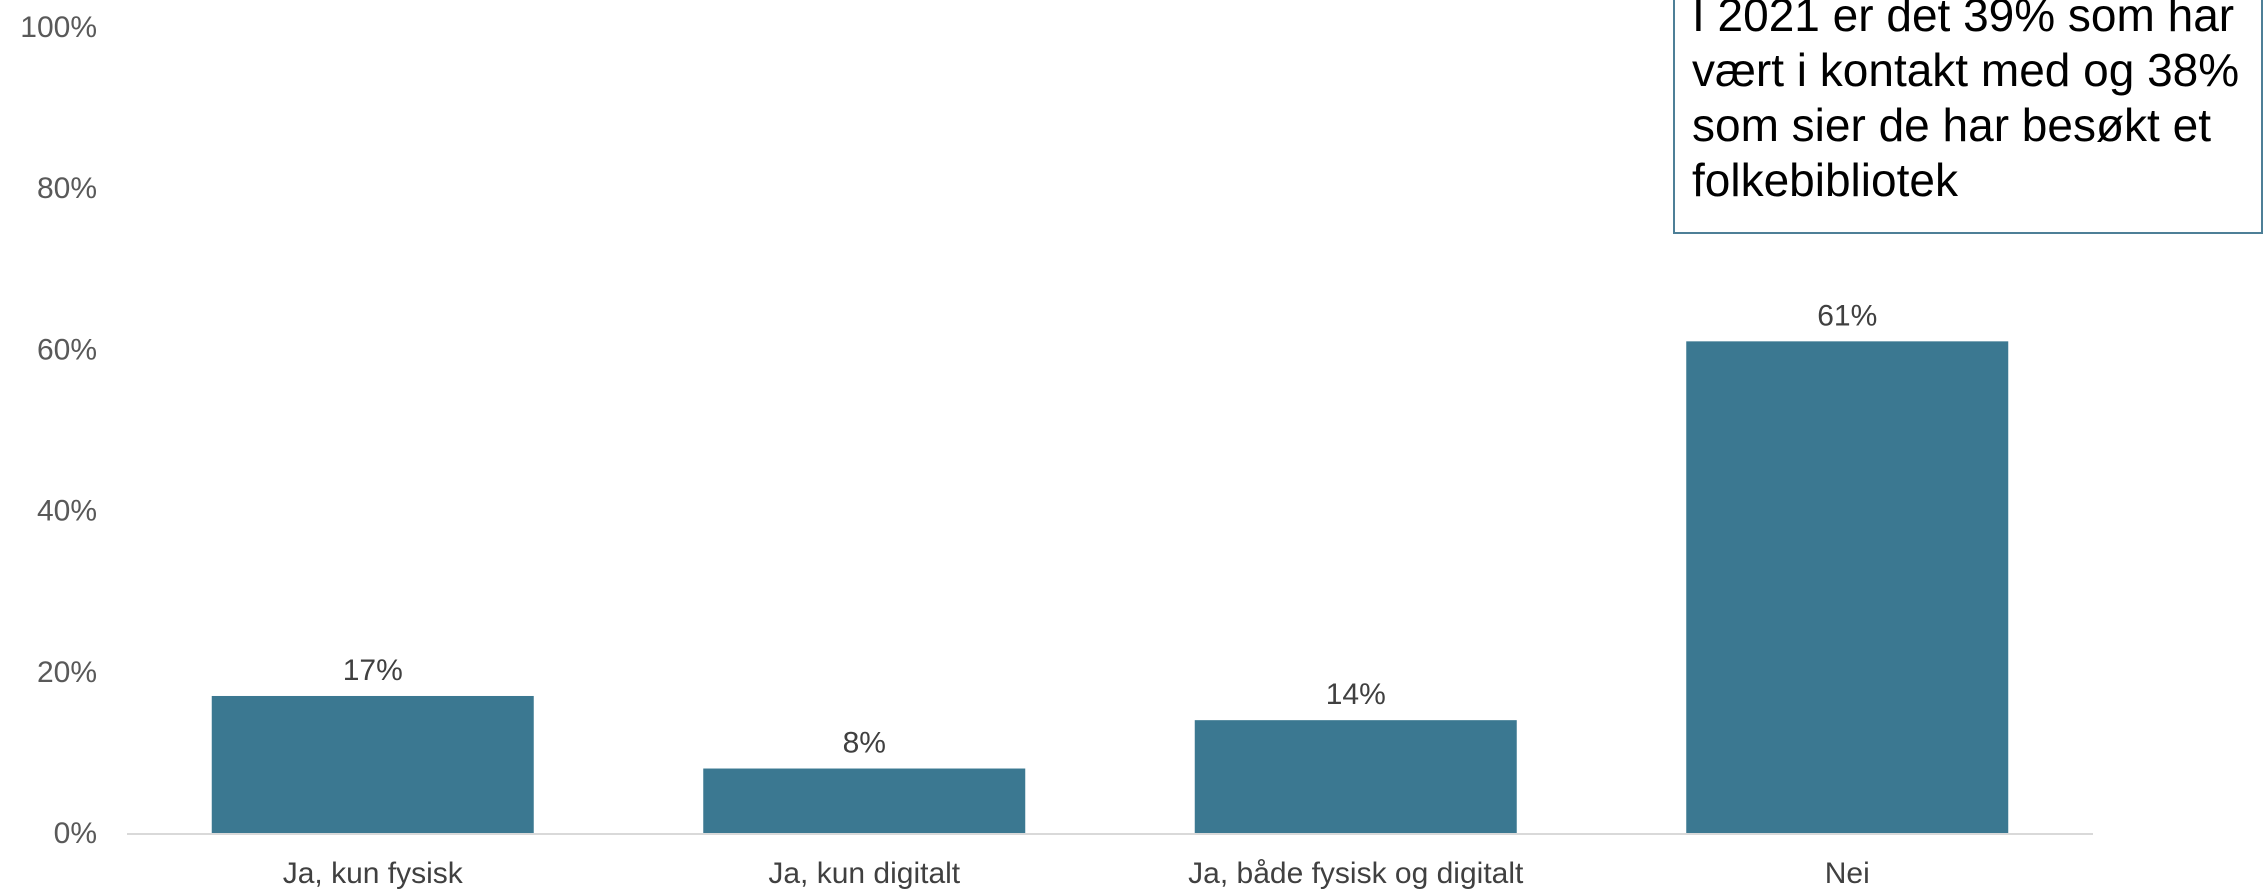 Image resolution: width=2265 pixels, height=889 pixels. Describe the element at coordinates (373, 873) in the screenshot. I see `x-tick-label: Ja, kun fysisk` at that location.